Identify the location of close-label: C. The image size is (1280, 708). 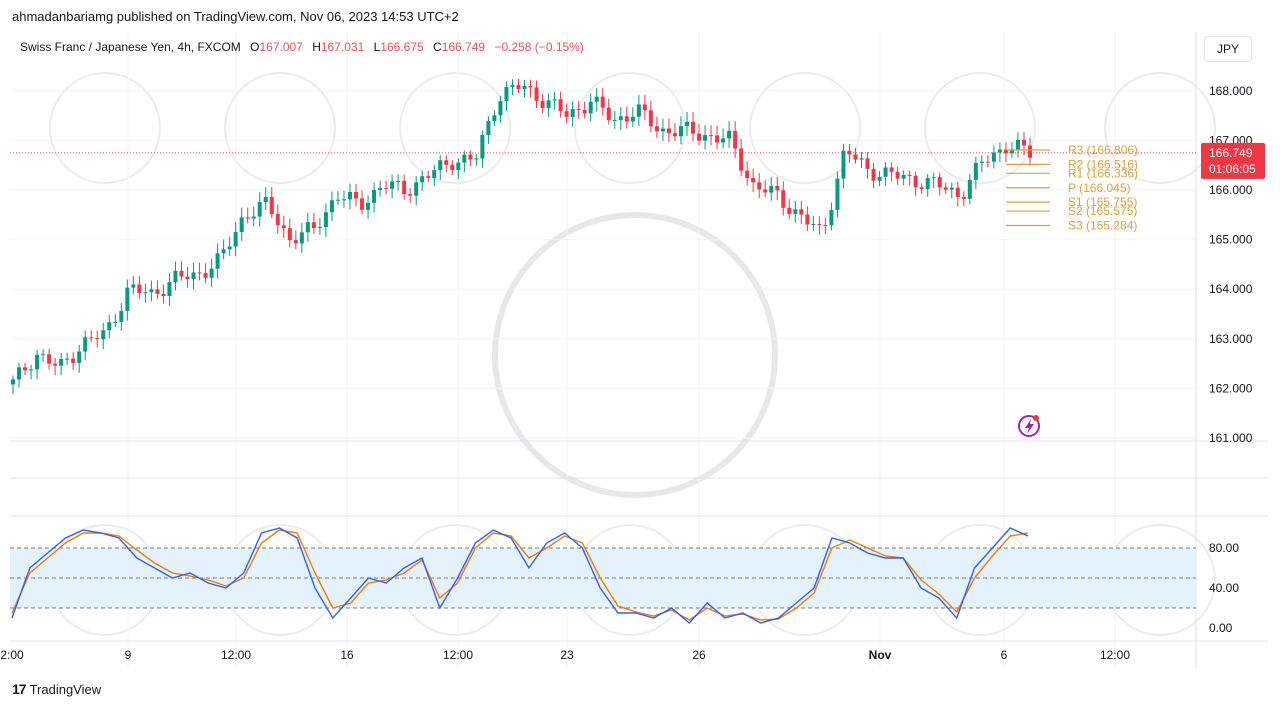
(437, 47).